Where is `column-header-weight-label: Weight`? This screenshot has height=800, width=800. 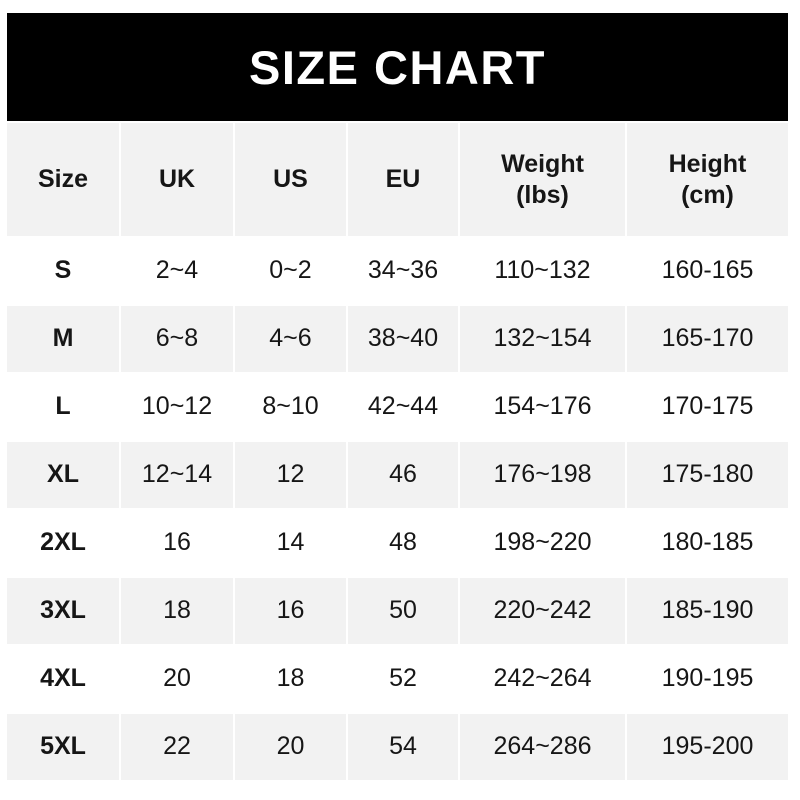 column-header-weight-label: Weight is located at coordinates (542, 164).